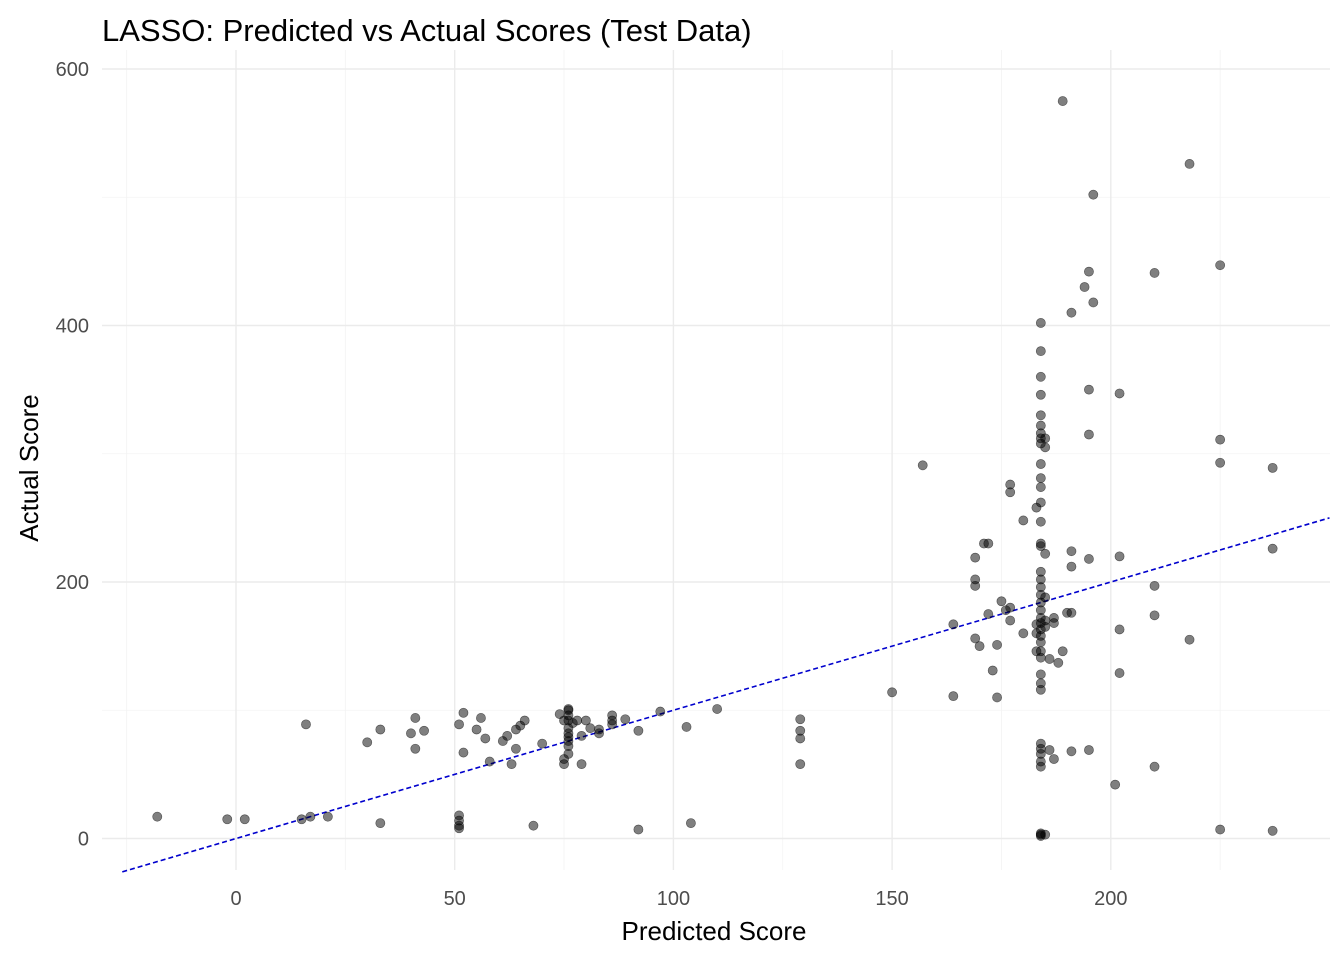 The width and height of the screenshot is (1344, 960). What do you see at coordinates (714, 931) in the screenshot?
I see `x-axis-title: Predicted Score` at bounding box center [714, 931].